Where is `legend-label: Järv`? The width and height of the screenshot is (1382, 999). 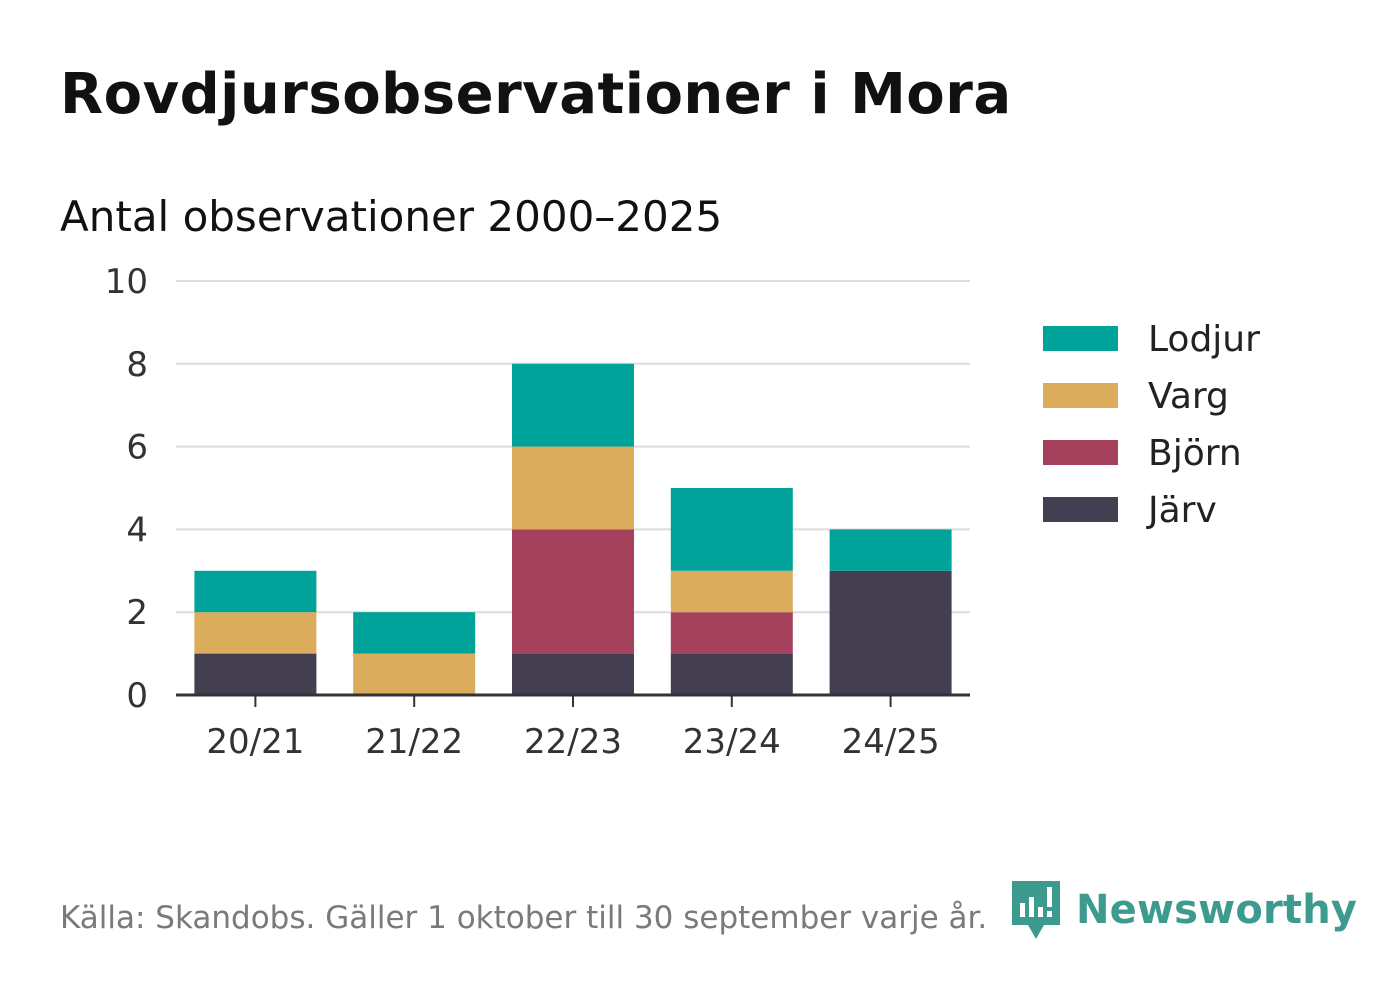
legend-label: Järv is located at coordinates (1181, 510).